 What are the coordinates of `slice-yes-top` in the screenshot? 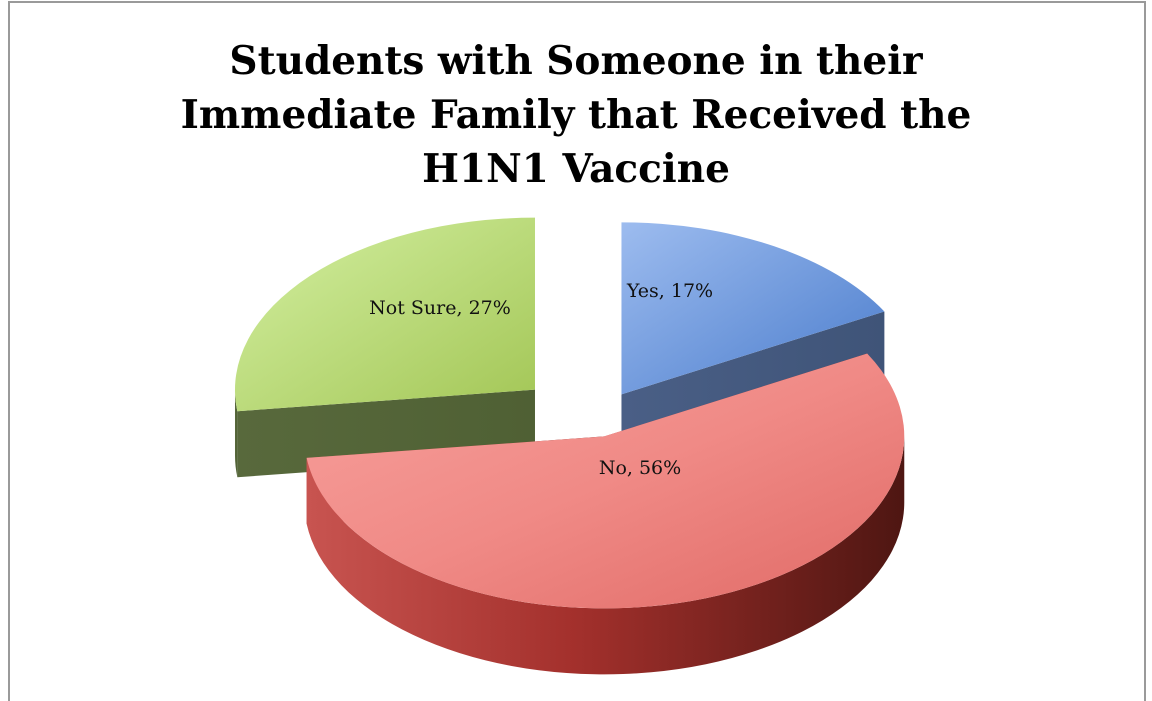 It's located at (753, 308).